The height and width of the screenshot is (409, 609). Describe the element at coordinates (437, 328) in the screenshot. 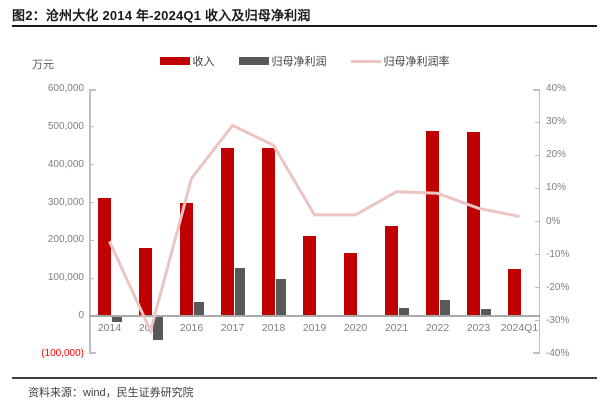

I see `x-axis-label: 2022` at that location.